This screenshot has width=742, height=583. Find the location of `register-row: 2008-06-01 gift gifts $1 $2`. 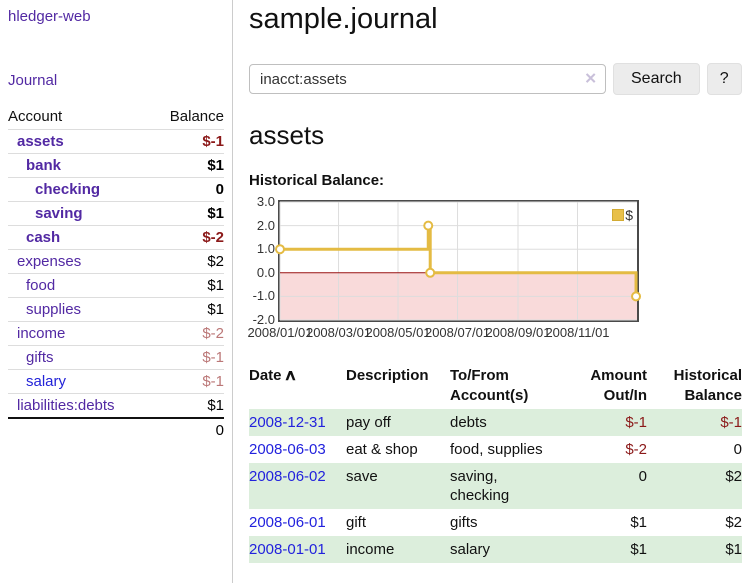

register-row: 2008-06-01 gift gifts $1 $2 is located at coordinates (495, 522).